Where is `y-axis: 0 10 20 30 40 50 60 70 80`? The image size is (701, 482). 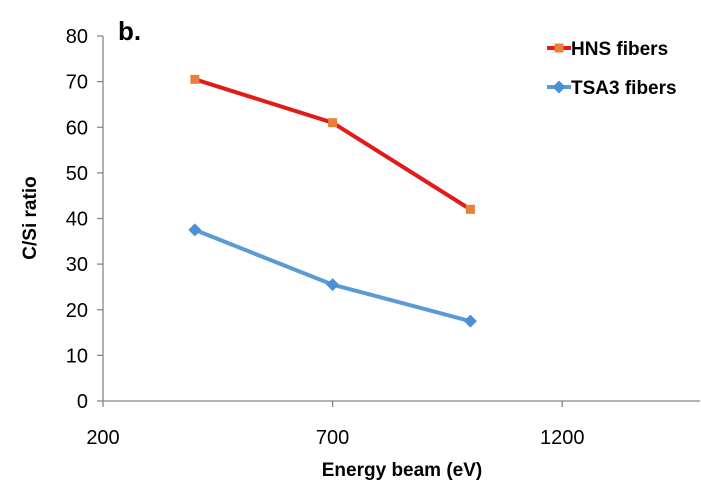 y-axis: 0 10 20 30 40 50 60 70 80 is located at coordinates (85, 219).